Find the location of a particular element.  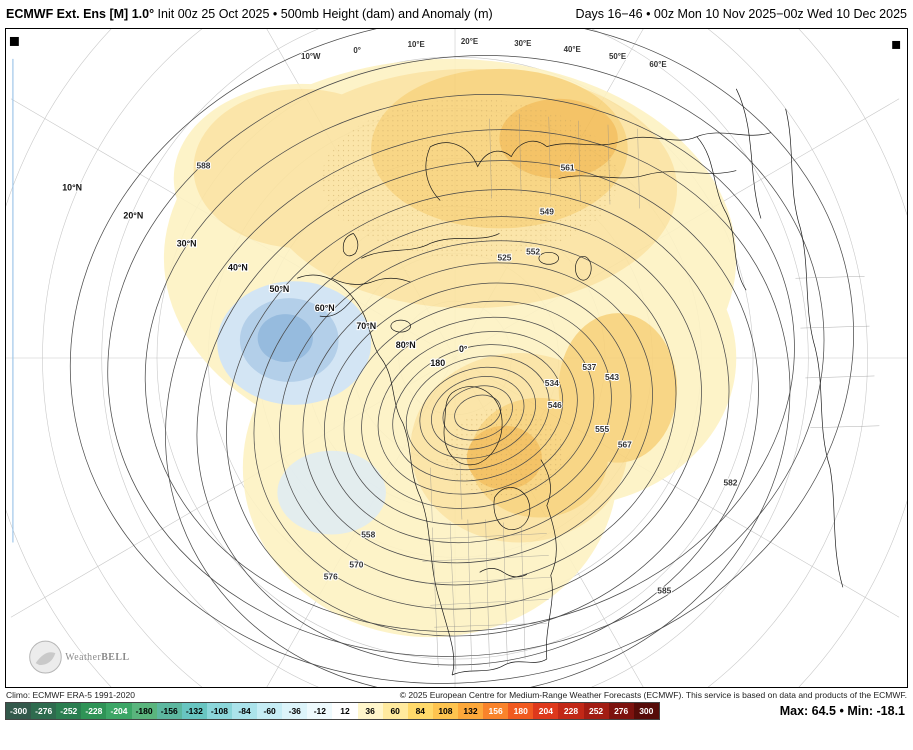

contour-label: 585 is located at coordinates (664, 590).